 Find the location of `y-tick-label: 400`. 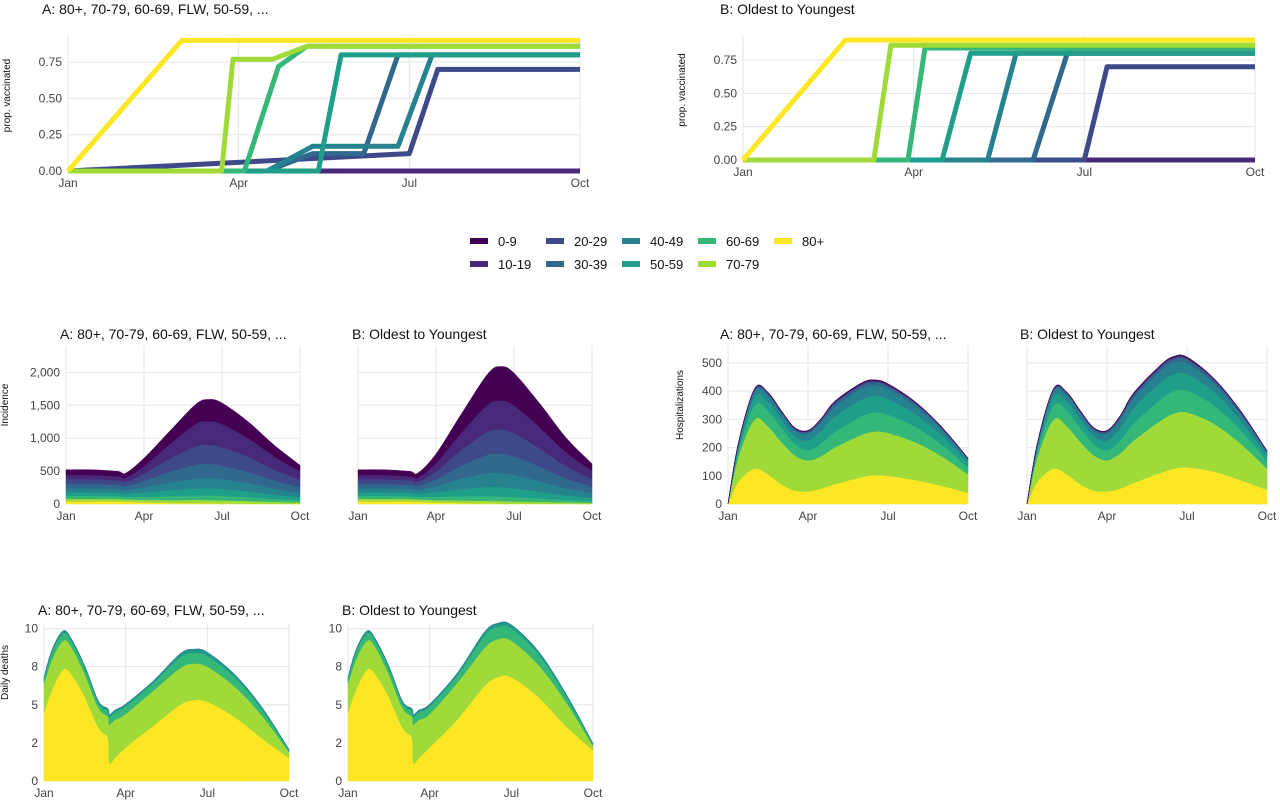

y-tick-label: 400 is located at coordinates (712, 391).